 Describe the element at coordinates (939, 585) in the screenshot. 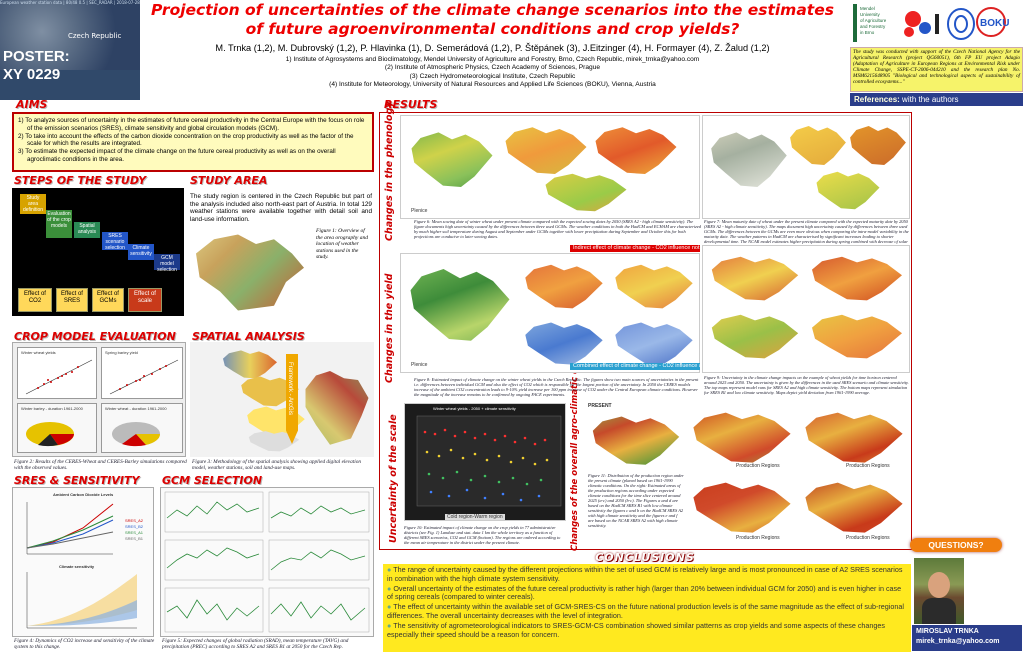

I see `photo-face` at that location.